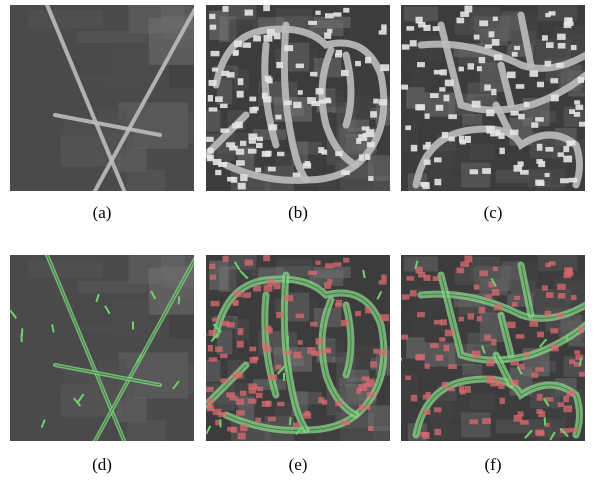 The image size is (597, 484). I want to click on image-panel, so click(102, 98).